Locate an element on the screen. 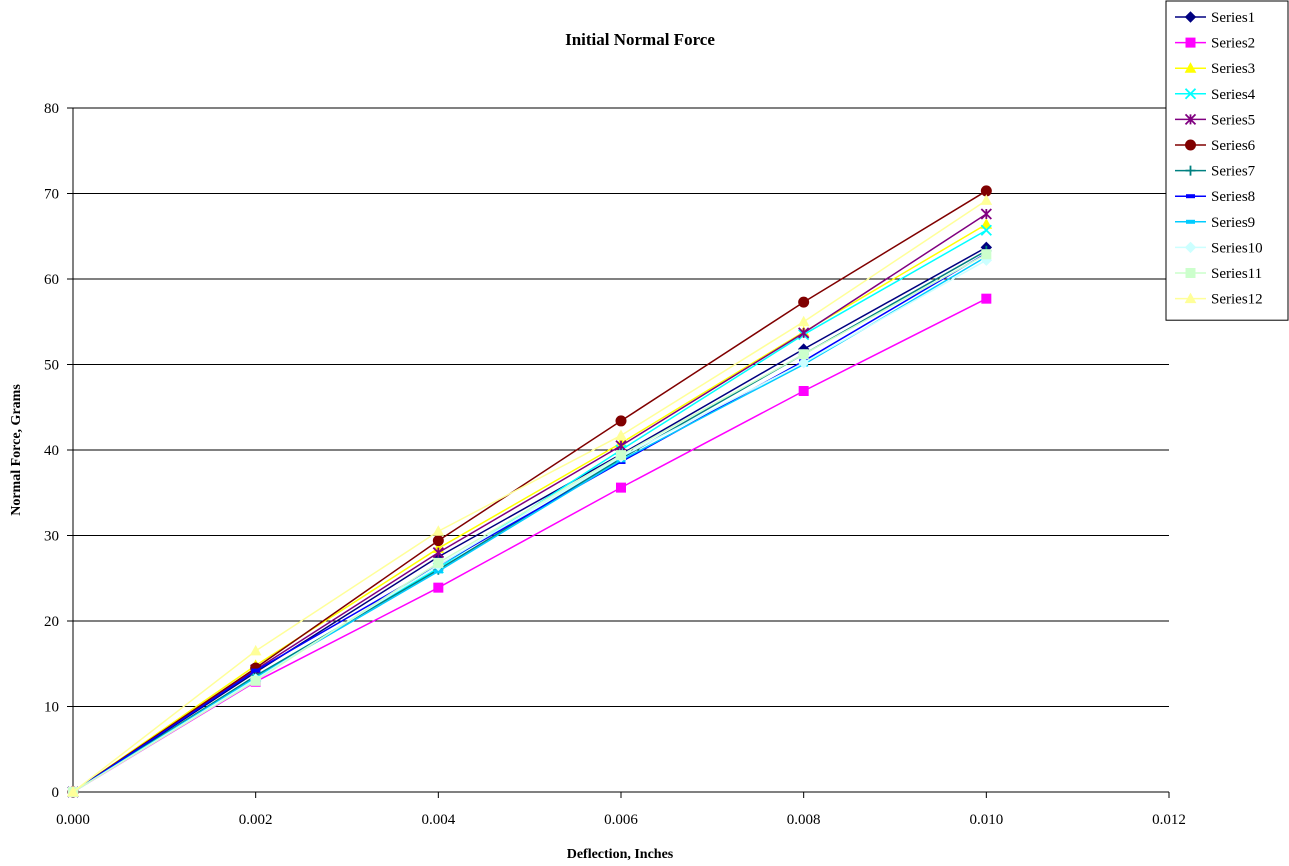  x-tick-label: 0.006 is located at coordinates (621, 820).